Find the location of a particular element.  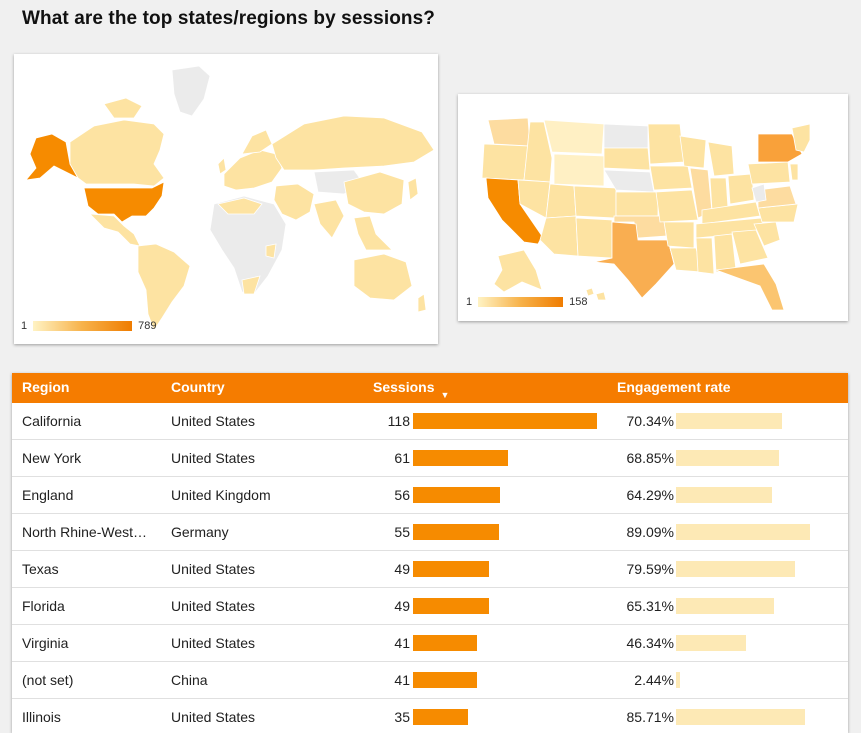

cell-engagement-rate: 79.59% is located at coordinates (650, 569).